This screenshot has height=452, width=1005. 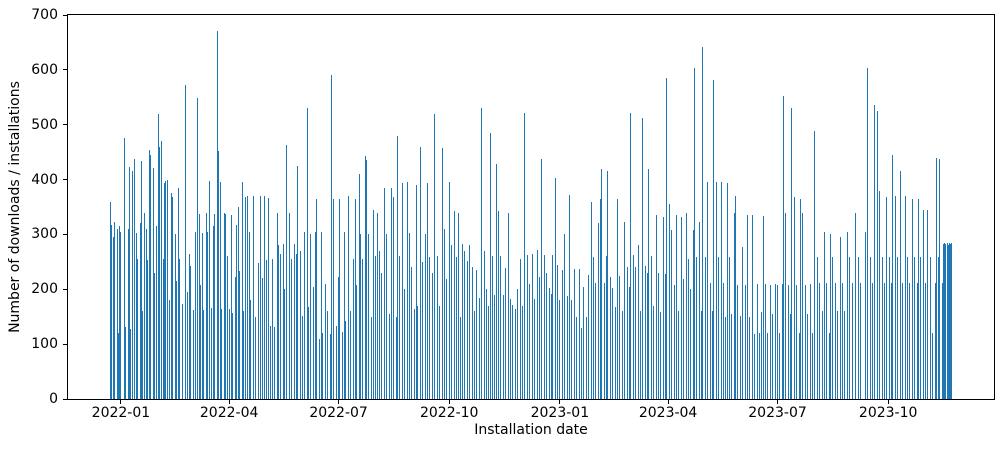 I want to click on y-tick-label: 200, so click(x=44, y=289).